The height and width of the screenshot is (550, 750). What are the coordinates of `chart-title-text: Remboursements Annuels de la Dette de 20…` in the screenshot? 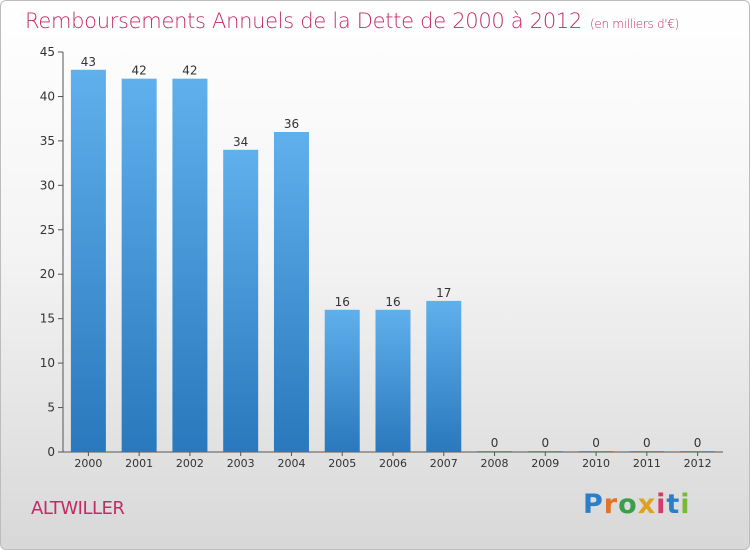 It's located at (303, 21).